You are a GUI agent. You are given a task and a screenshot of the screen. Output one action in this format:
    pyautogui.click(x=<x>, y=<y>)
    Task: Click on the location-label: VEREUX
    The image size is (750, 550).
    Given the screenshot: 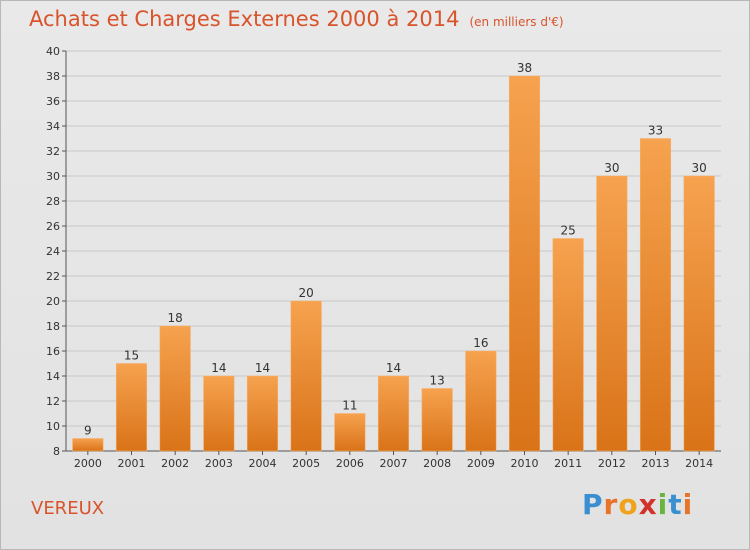 What is the action you would take?
    pyautogui.click(x=68, y=508)
    